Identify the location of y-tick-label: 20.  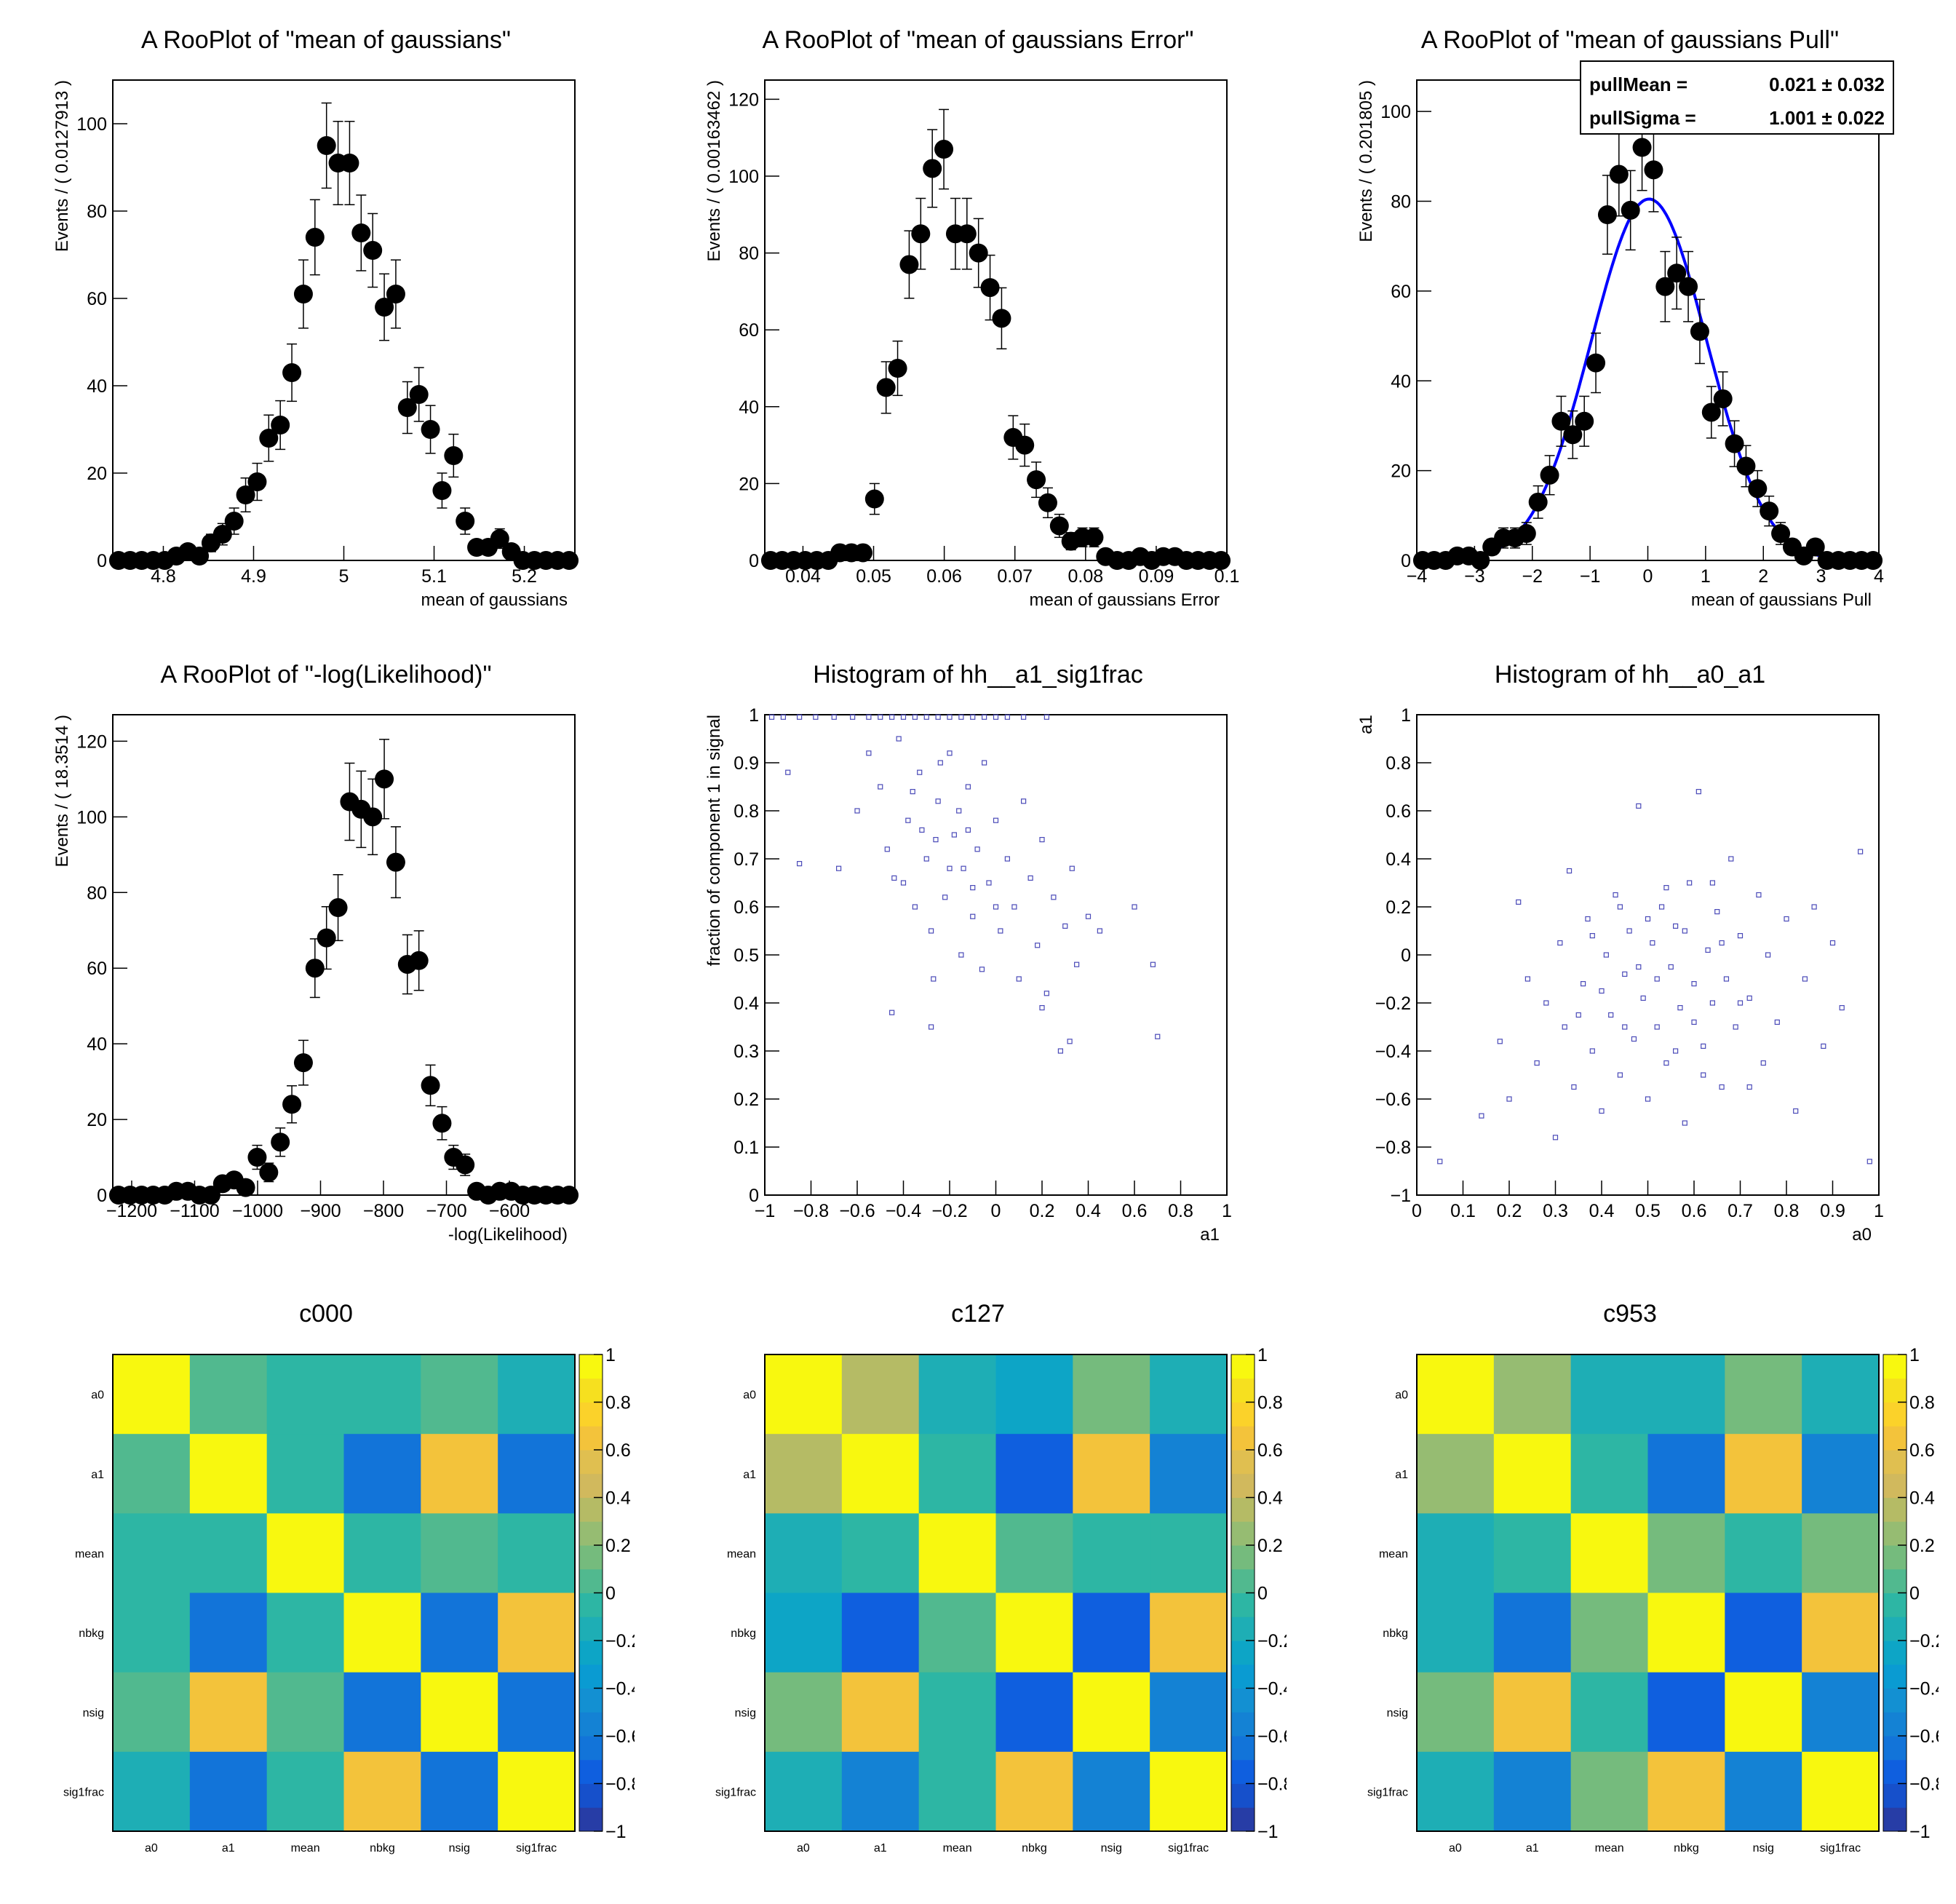
(749, 484).